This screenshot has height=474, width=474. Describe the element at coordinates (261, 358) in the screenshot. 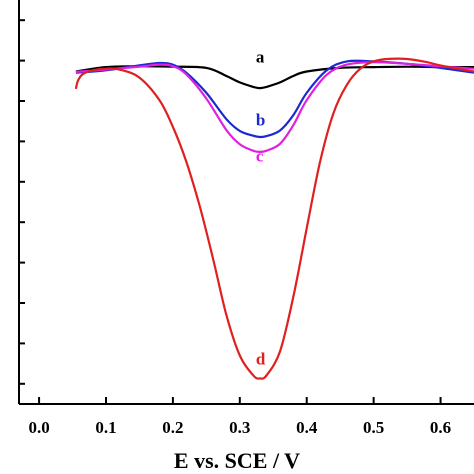

I see `curve-label-d: d` at that location.